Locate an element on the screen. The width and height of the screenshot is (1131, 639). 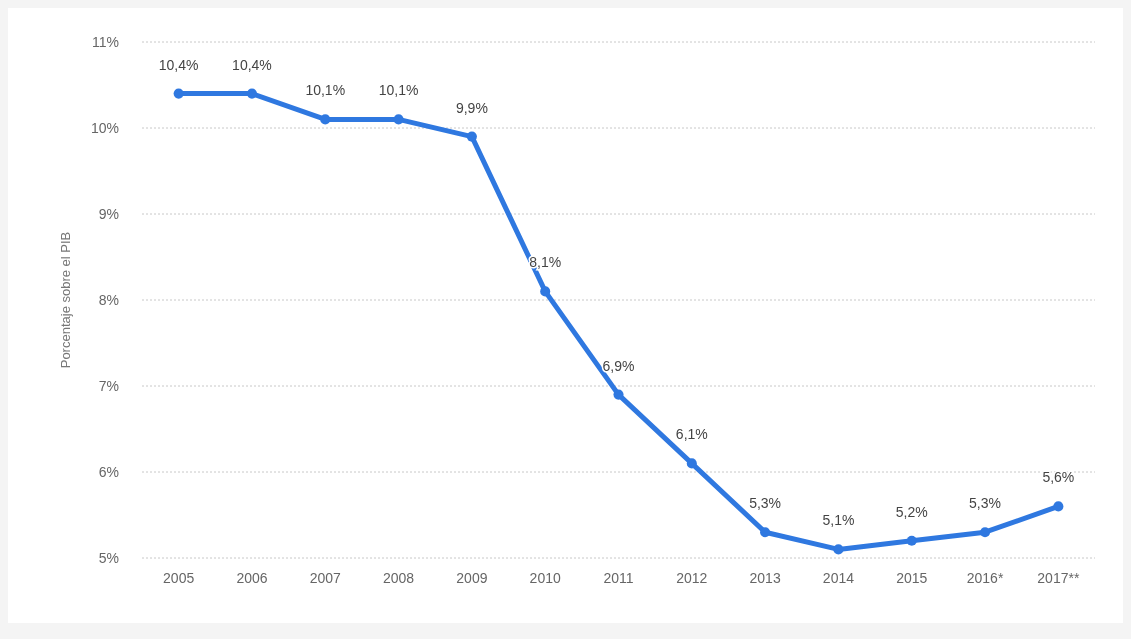
y-tick-label: 6% is located at coordinates (108, 471).